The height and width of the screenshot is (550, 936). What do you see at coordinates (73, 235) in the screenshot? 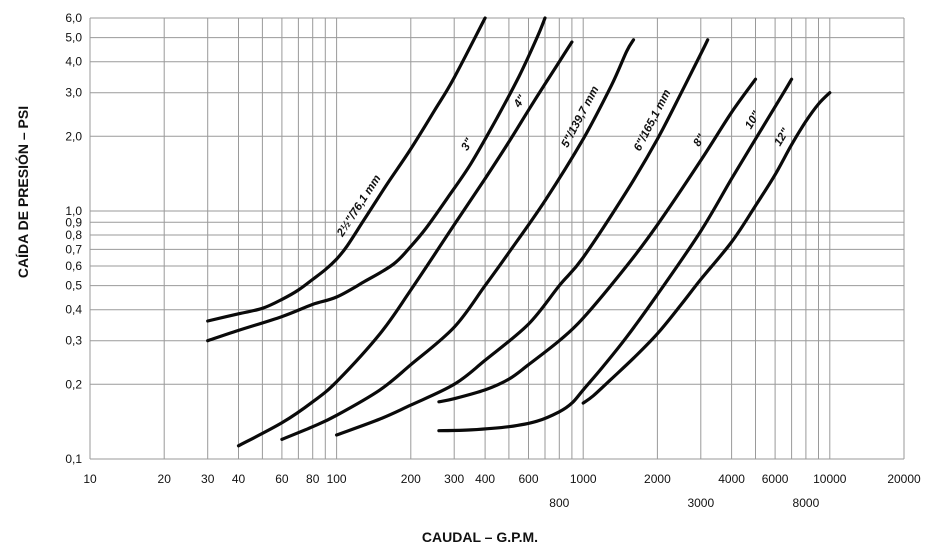
I see `y-tick-label: 0,8` at bounding box center [73, 235].